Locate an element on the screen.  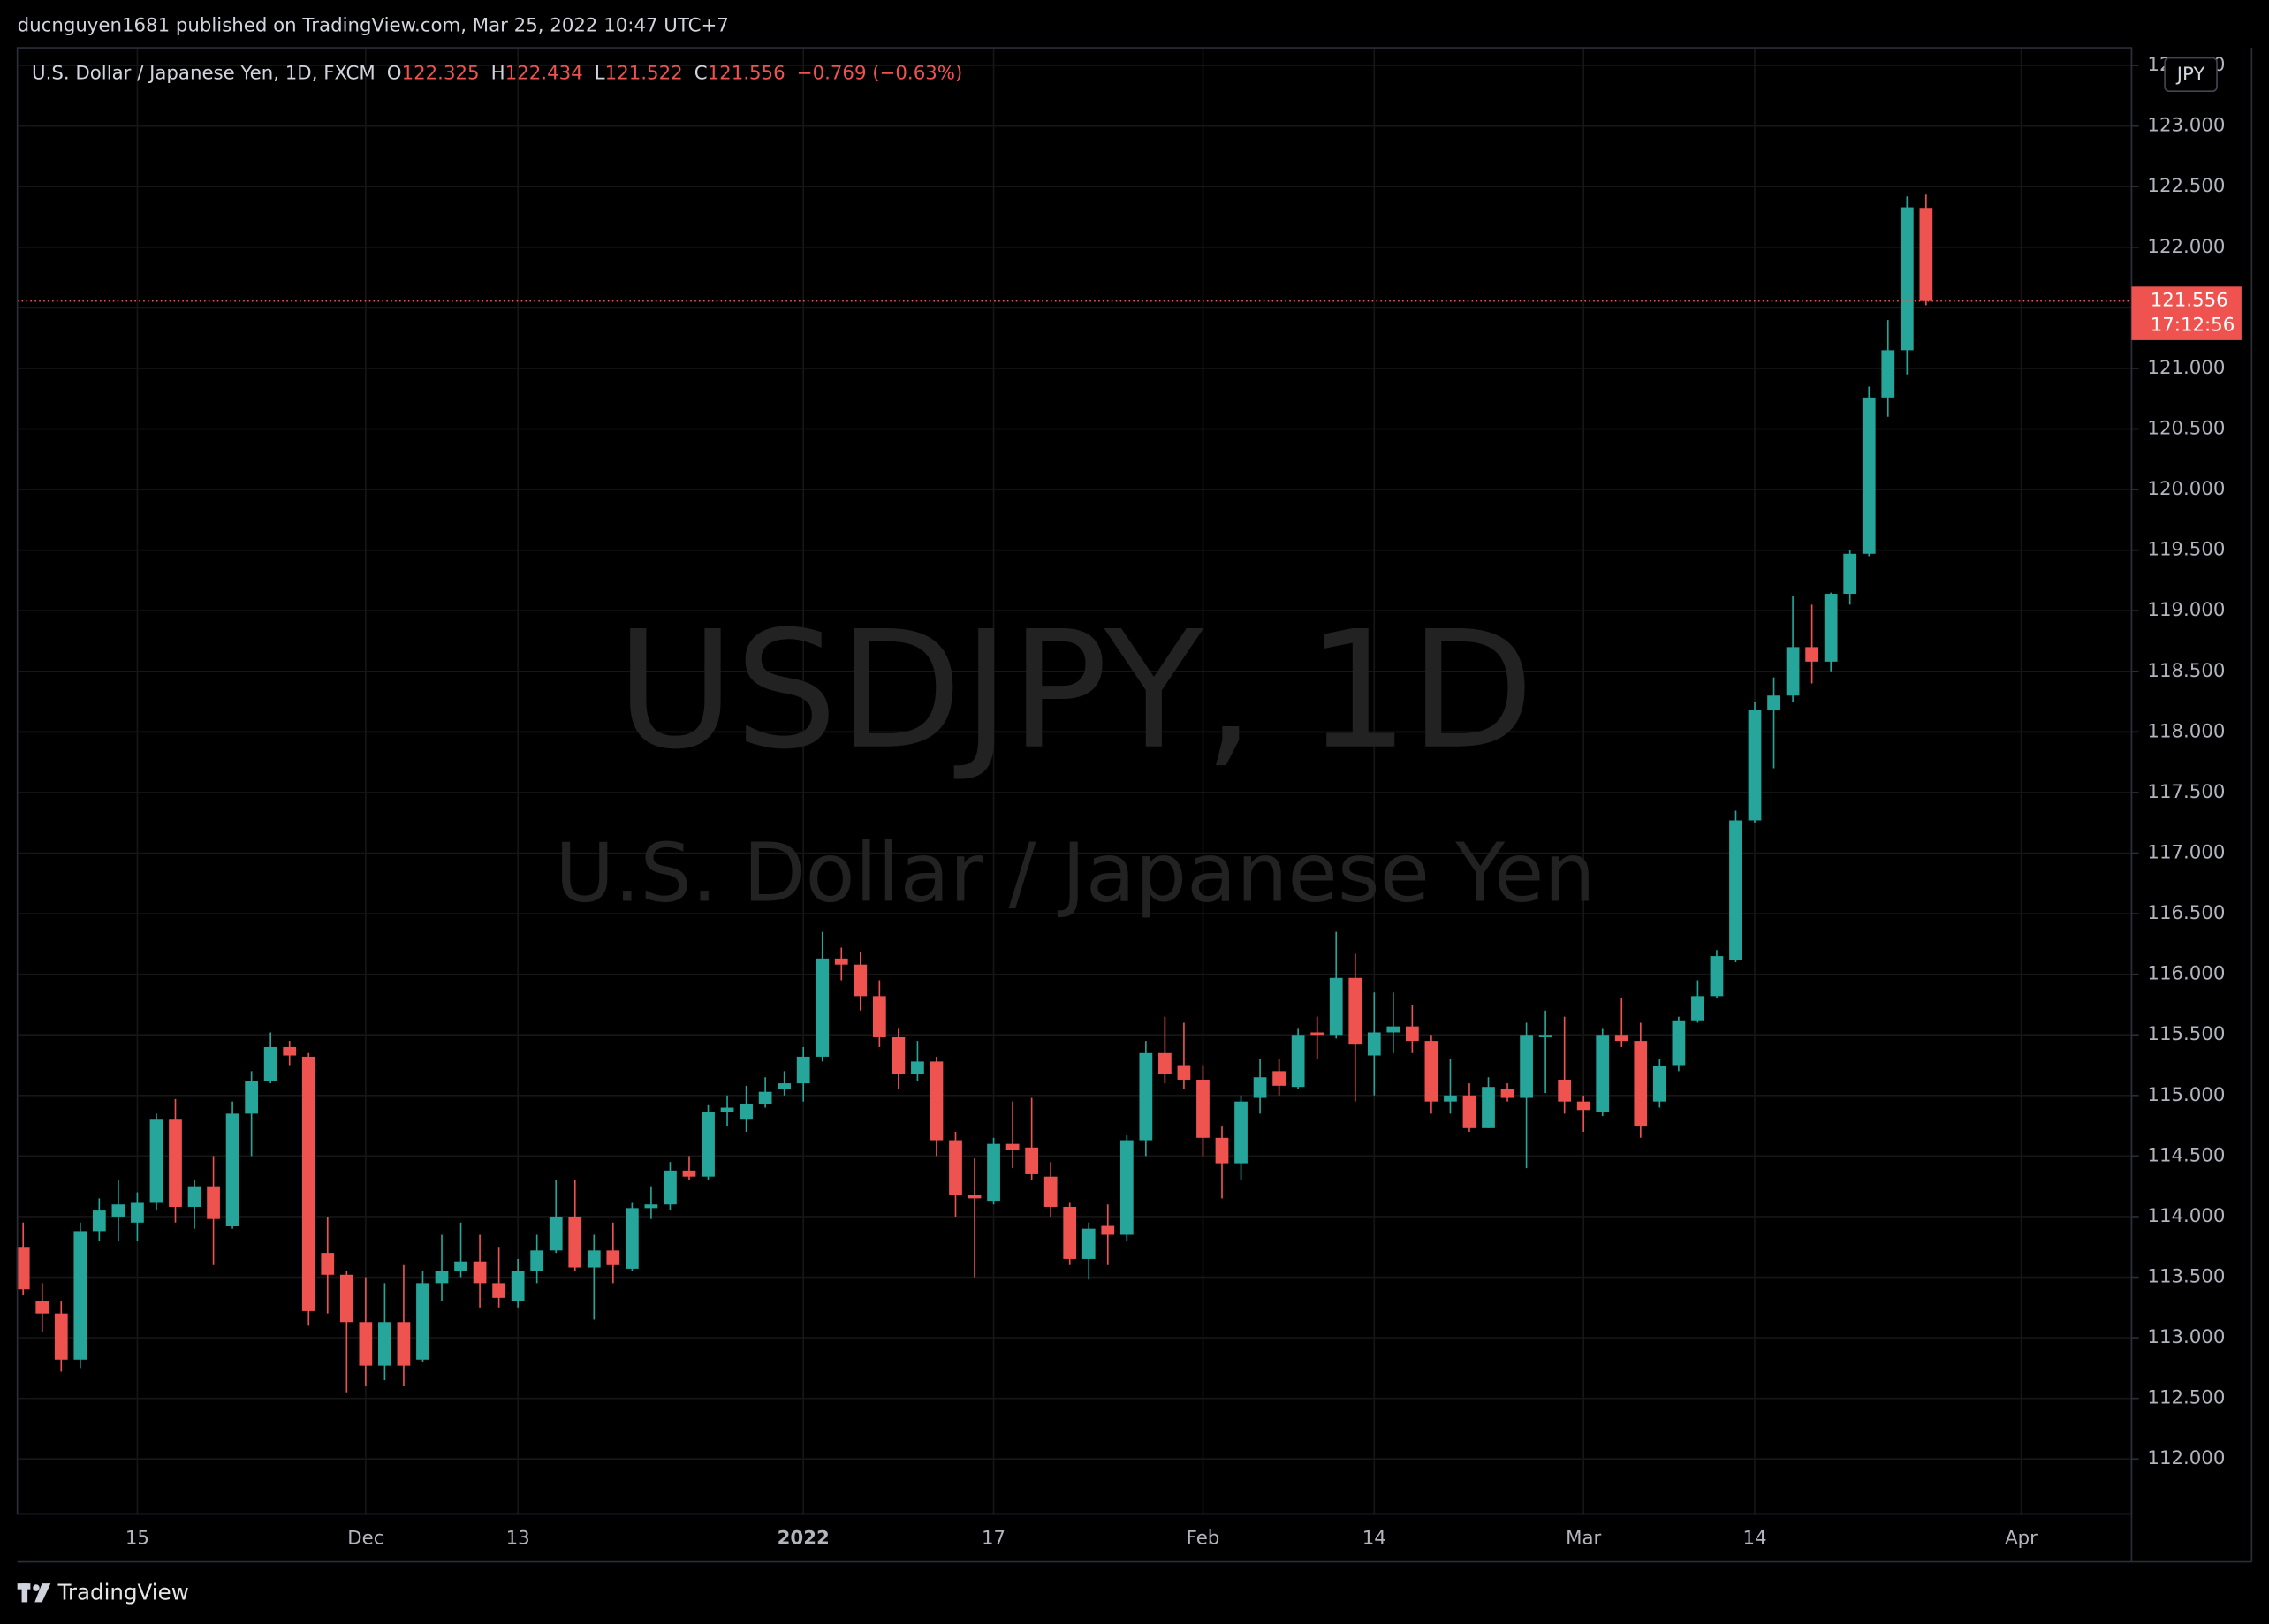
x-tick-label: Feb is located at coordinates (1203, 1538).